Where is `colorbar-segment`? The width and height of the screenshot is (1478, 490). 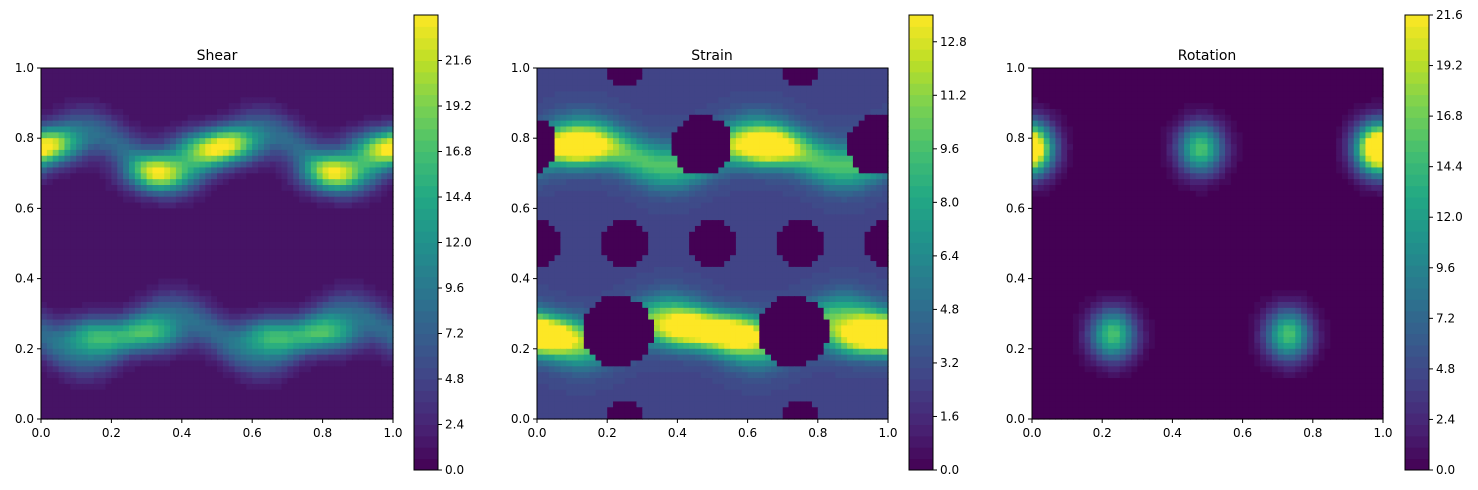
colorbar-segment is located at coordinates (426, 385).